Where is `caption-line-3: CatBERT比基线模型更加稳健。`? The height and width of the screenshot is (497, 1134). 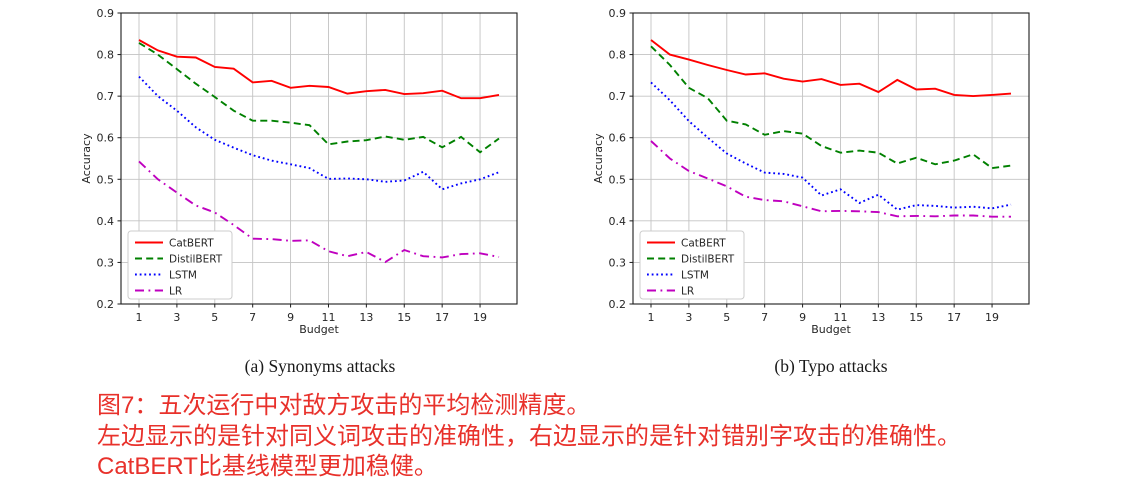
caption-line-3: CatBERT比基线模型更加稳健。 is located at coordinates (267, 466).